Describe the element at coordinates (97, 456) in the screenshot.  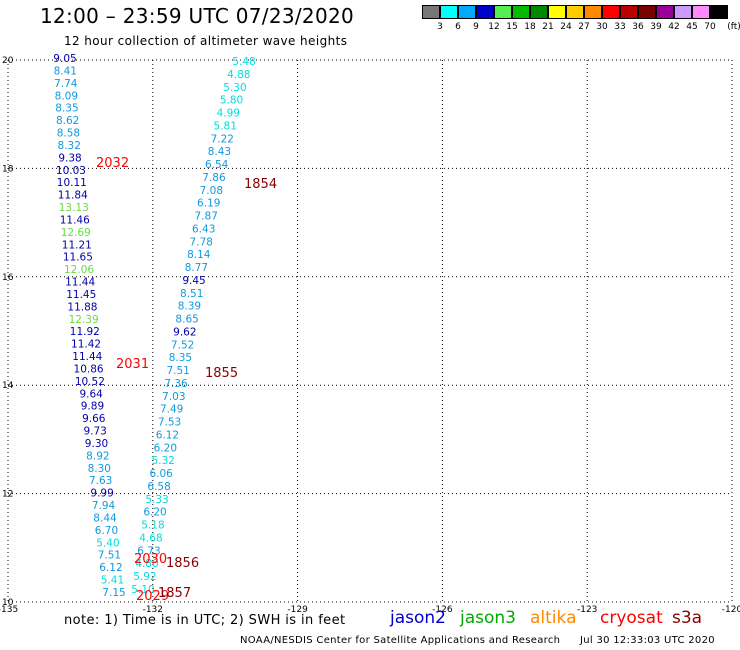
I see `wave-height-reading: 8.92` at that location.